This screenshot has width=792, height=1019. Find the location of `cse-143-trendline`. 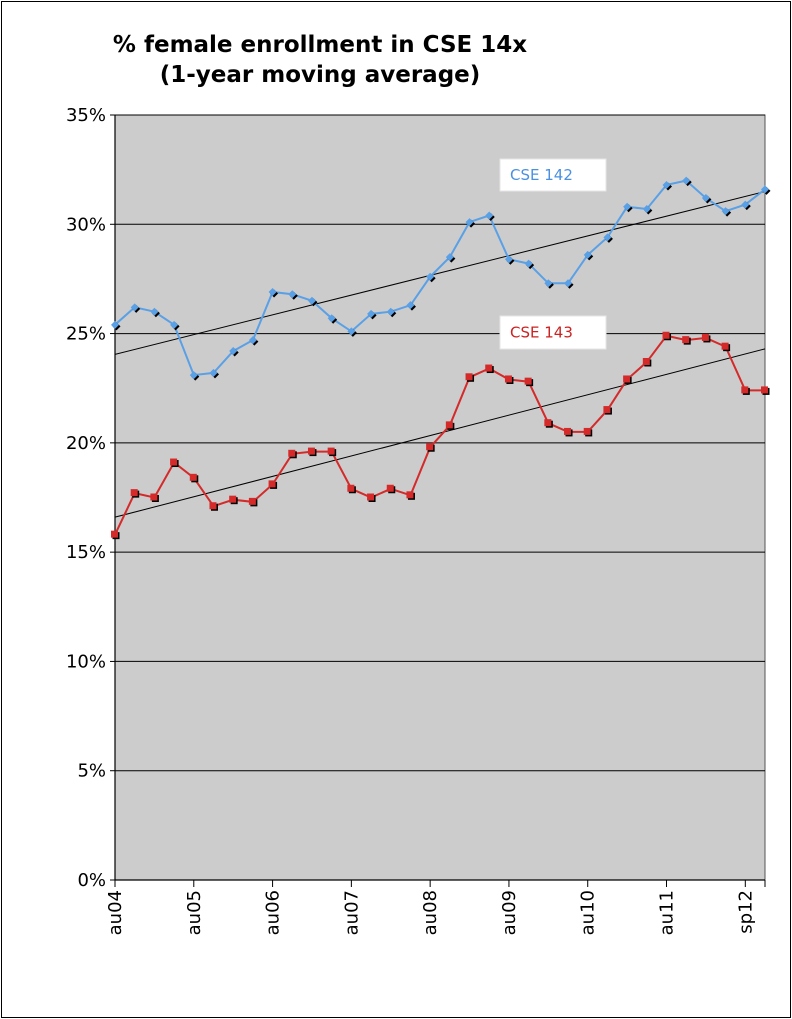

cse-143-trendline is located at coordinates (440, 433).